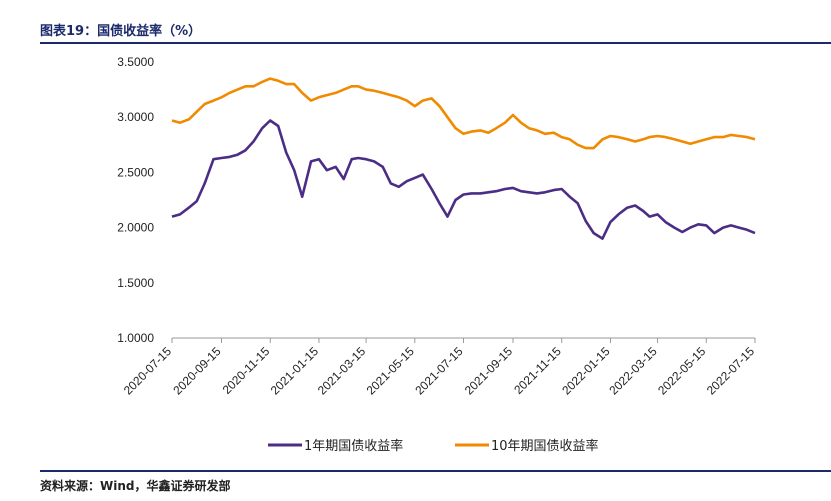  What do you see at coordinates (135, 228) in the screenshot?
I see `y-tick-label: 2.0000` at bounding box center [135, 228].